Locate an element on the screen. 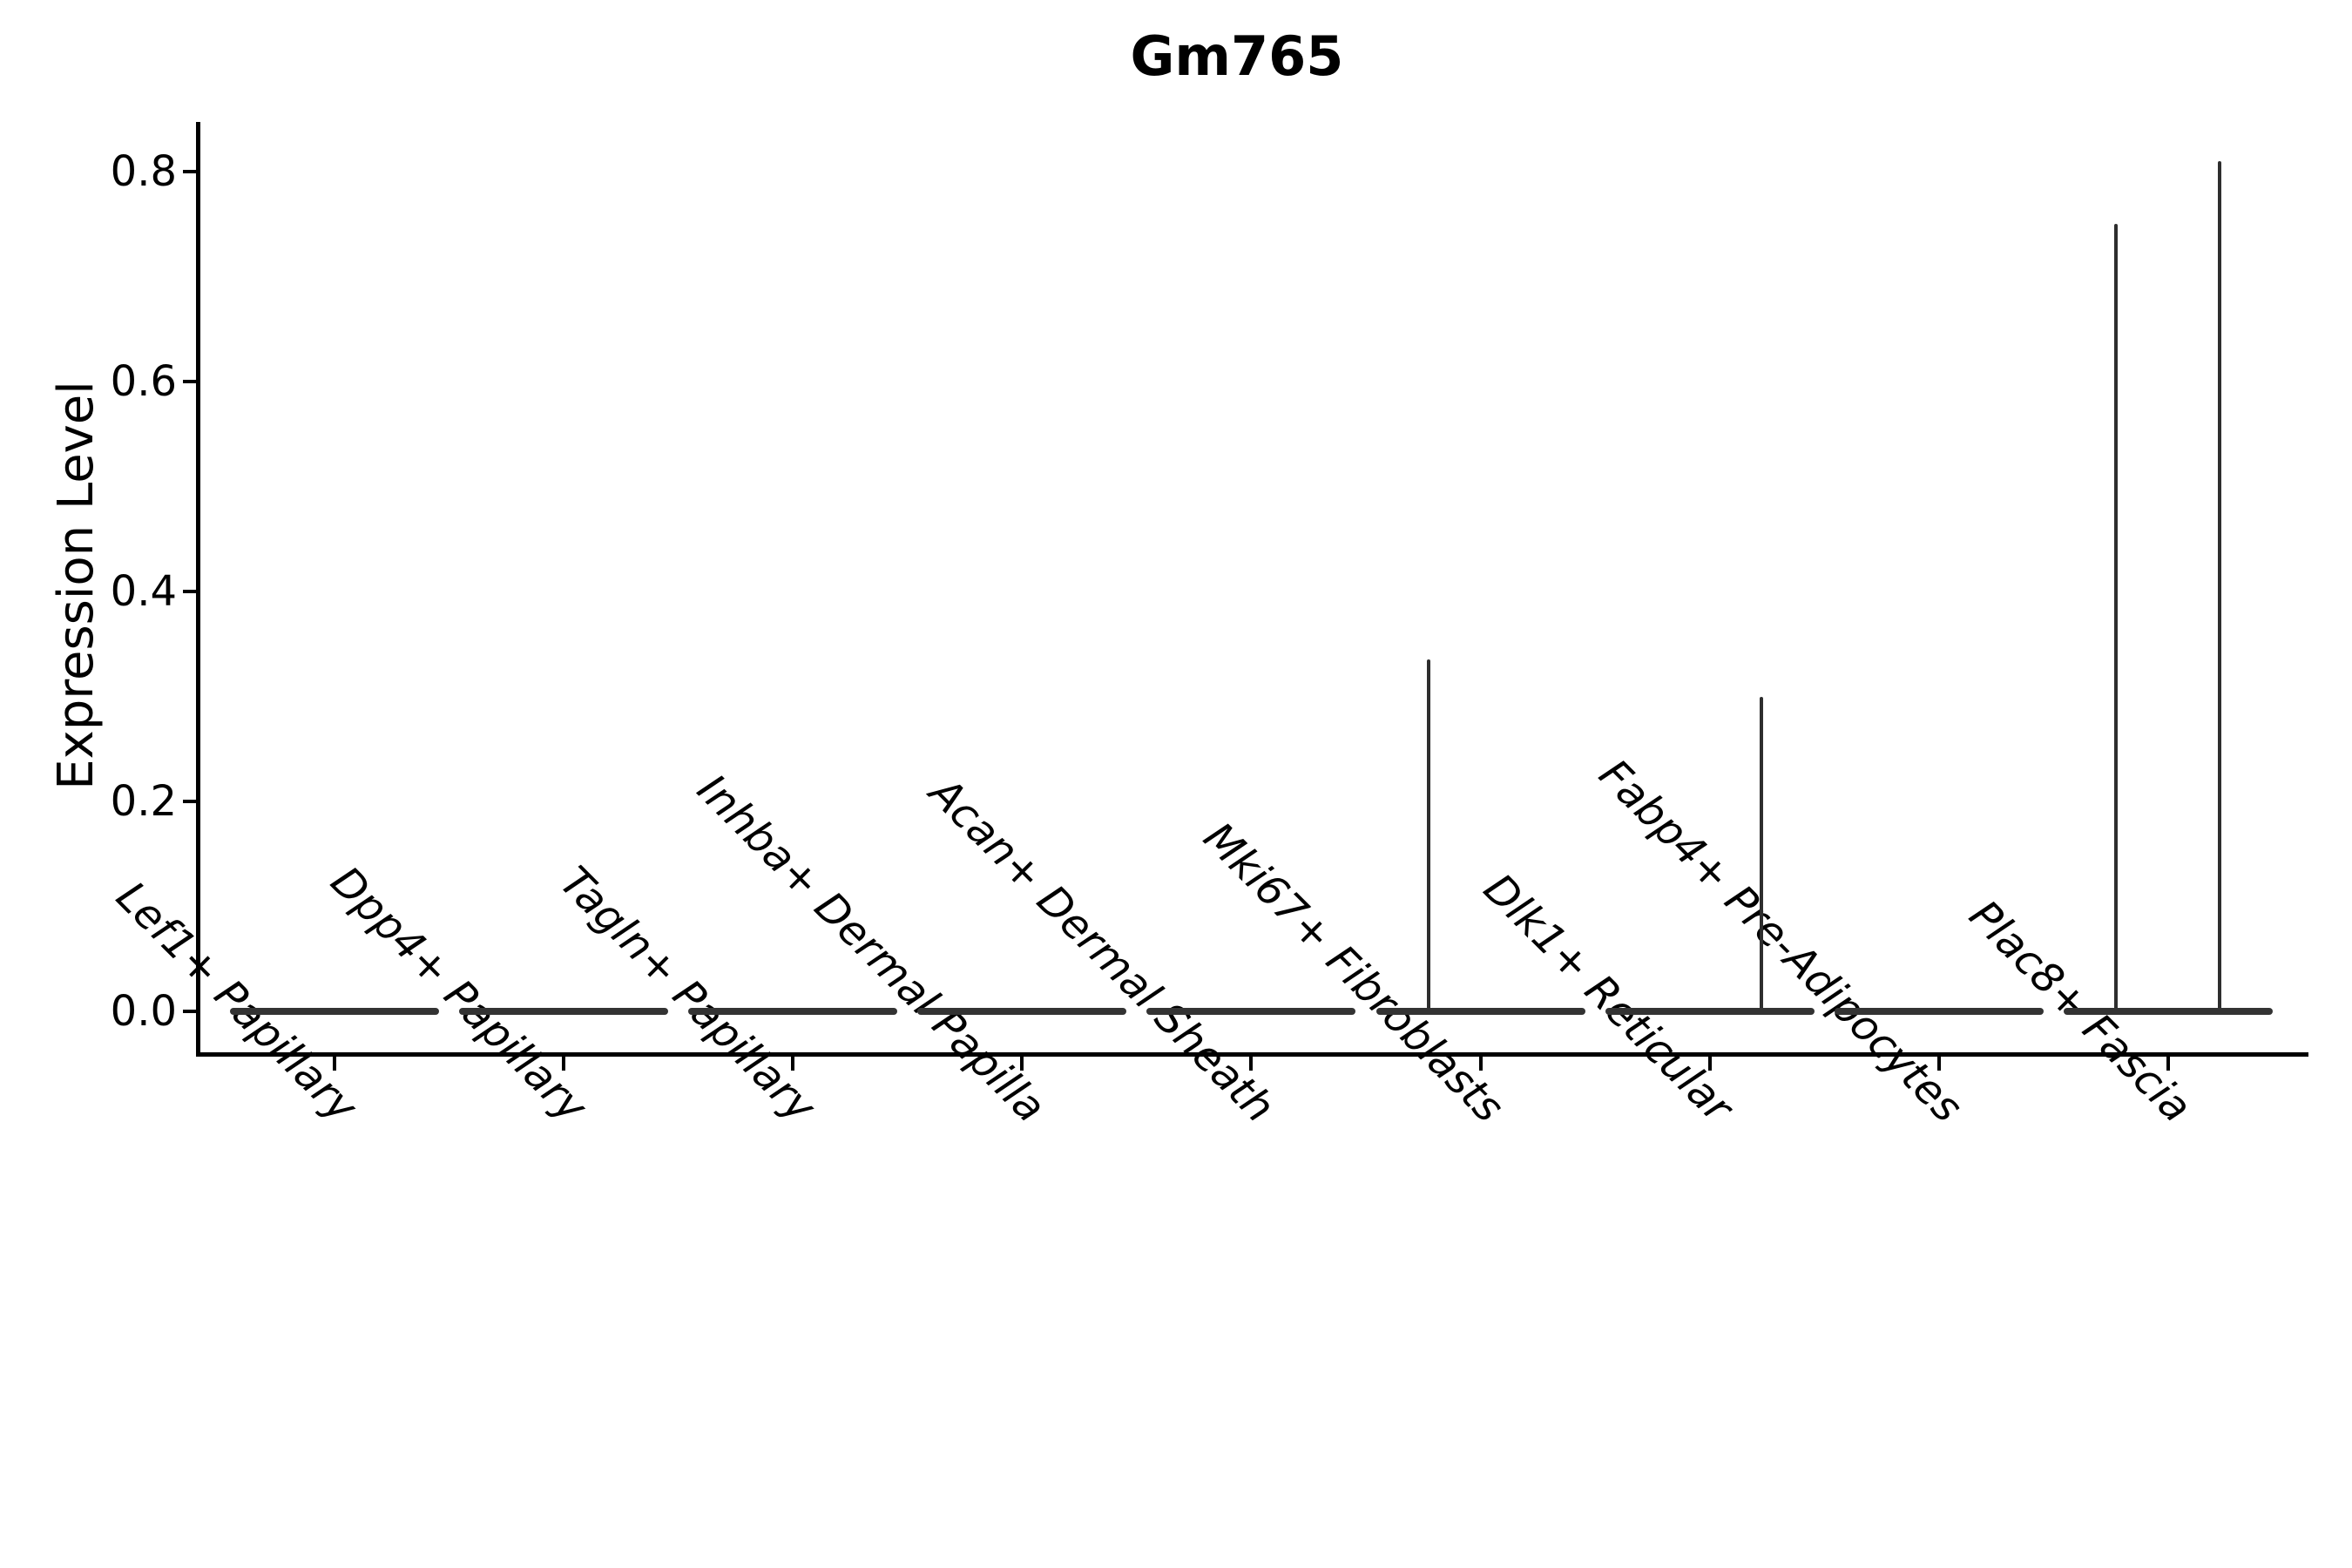  x-tick-label: Dpp4+ Papillary is located at coordinates (459, 994).